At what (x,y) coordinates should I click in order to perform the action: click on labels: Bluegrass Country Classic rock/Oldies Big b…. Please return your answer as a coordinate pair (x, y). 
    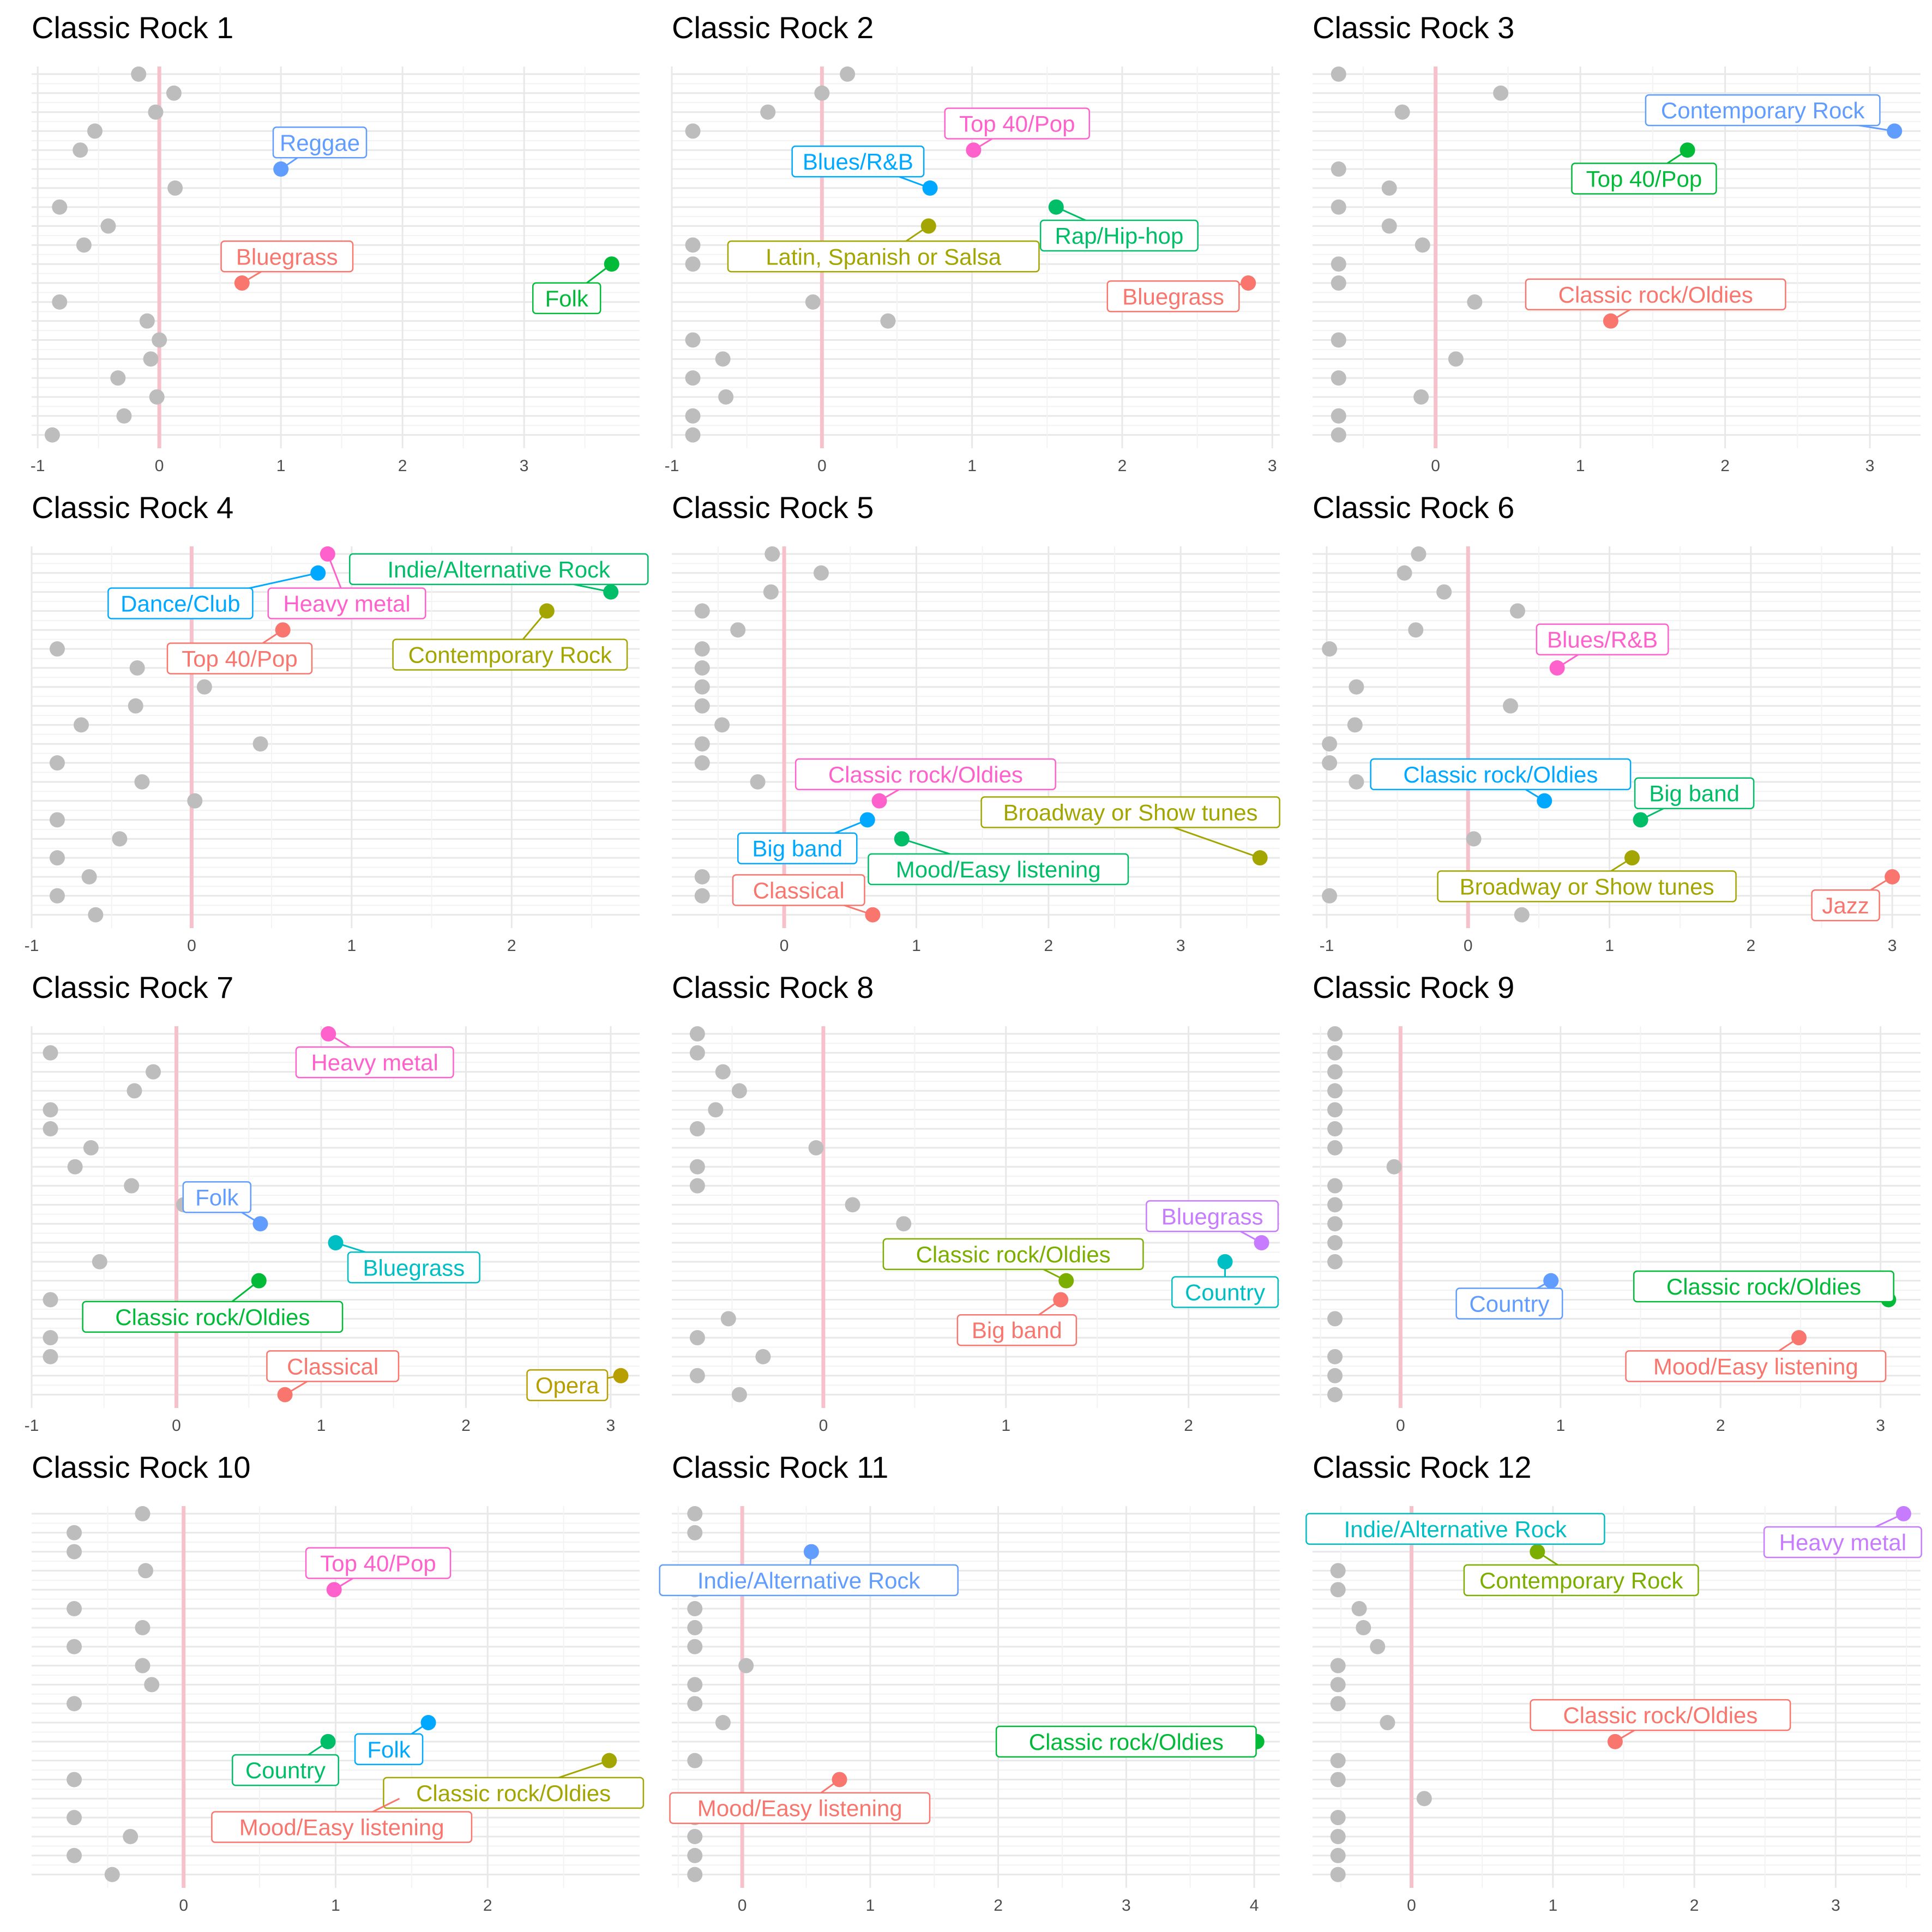
    Looking at the image, I should click on (1080, 1273).